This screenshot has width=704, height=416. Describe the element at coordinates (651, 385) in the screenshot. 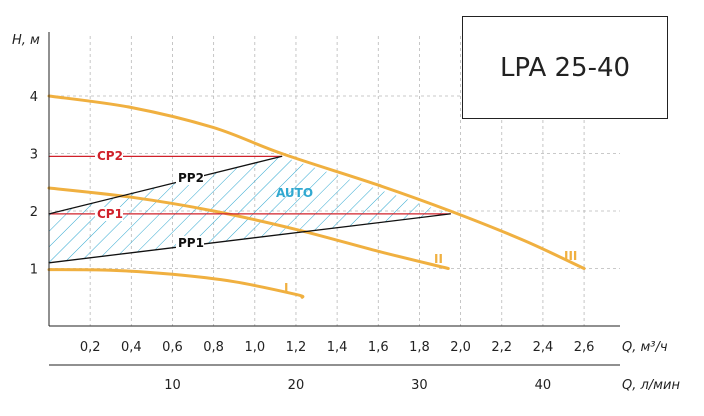

I see `x2-axis-title: Q, л/мин` at that location.